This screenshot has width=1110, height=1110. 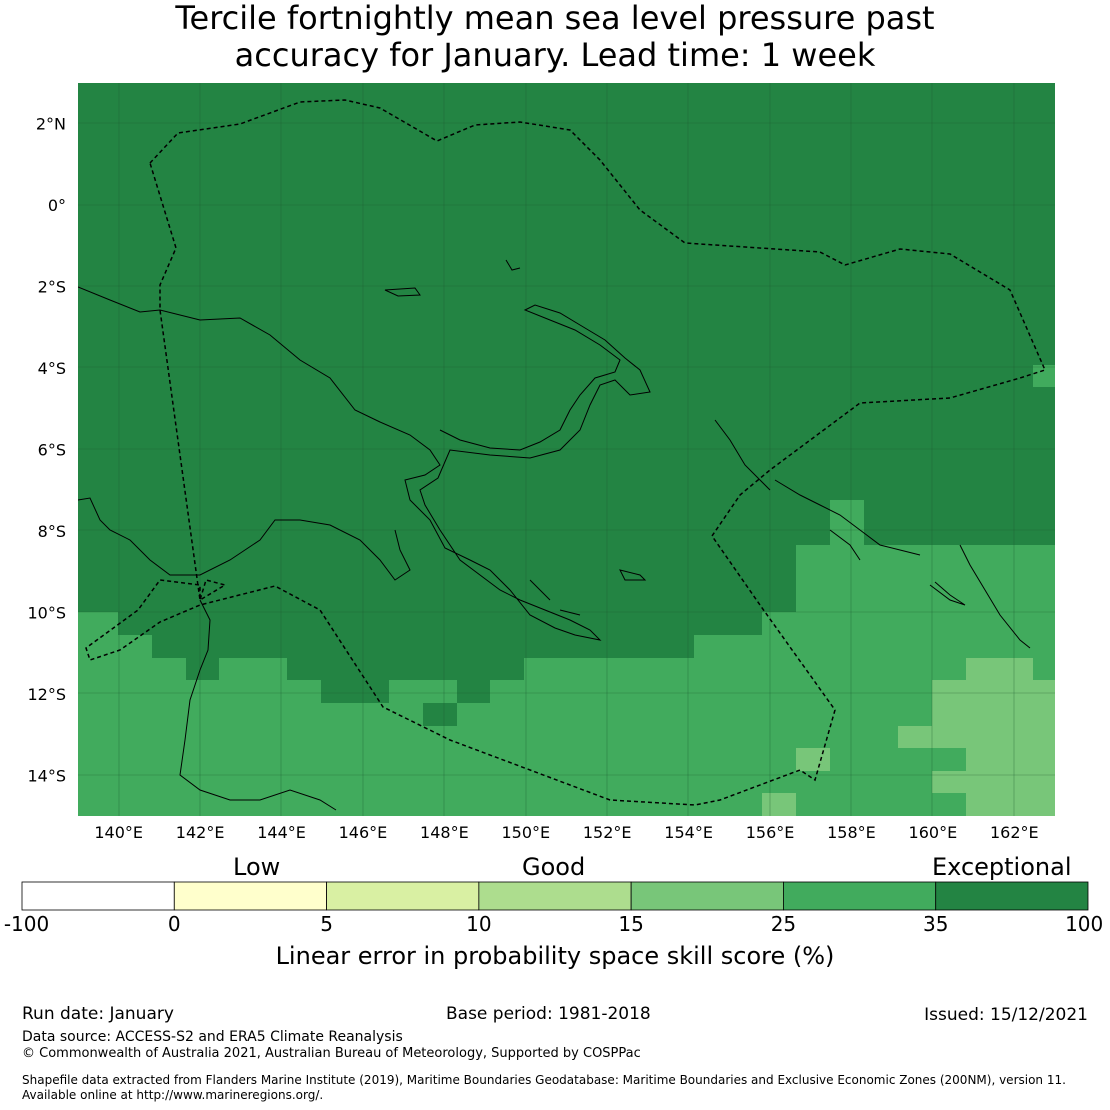 I want to click on y-tick-label: 2°N, so click(x=51, y=124).